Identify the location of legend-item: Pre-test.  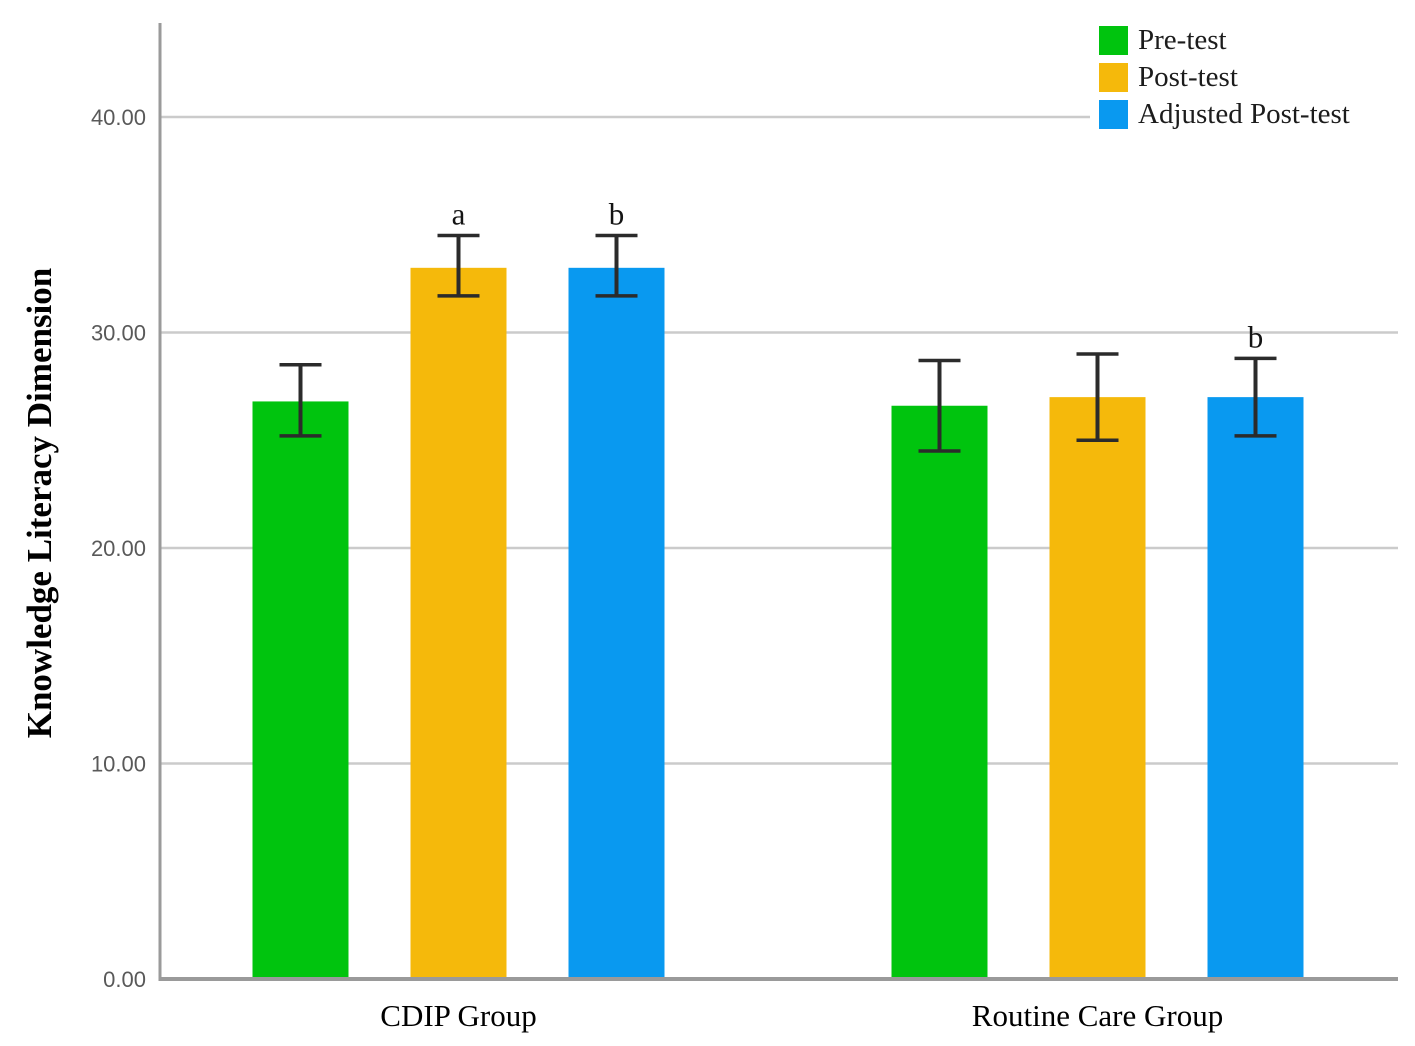
(1249, 40).